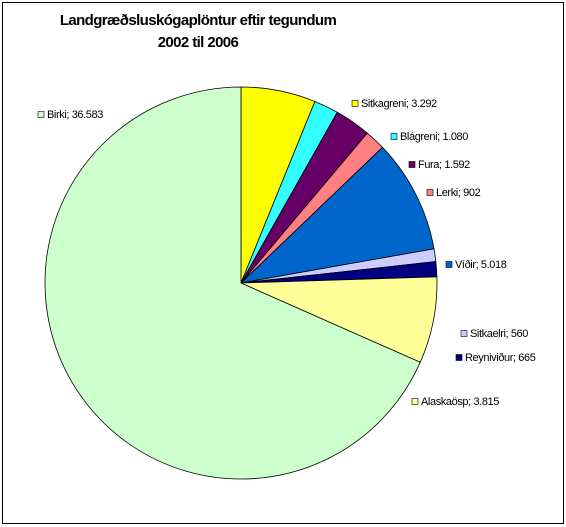 The width and height of the screenshot is (566, 527). I want to click on data-label: Reyniviður; 665, so click(500, 358).